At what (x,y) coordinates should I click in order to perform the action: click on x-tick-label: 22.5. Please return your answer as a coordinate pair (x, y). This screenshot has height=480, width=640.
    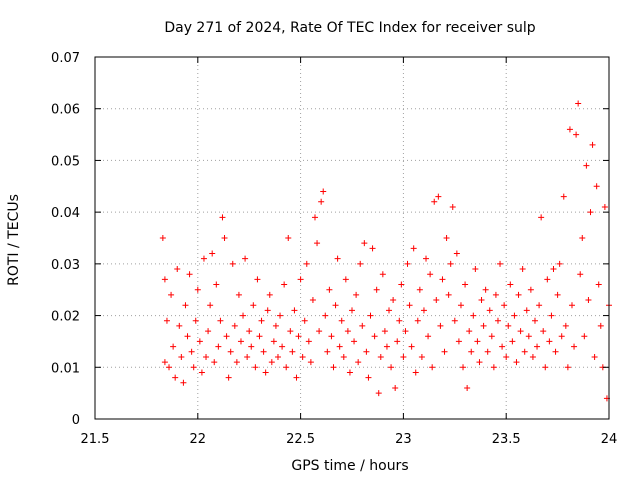
    Looking at the image, I should click on (300, 439).